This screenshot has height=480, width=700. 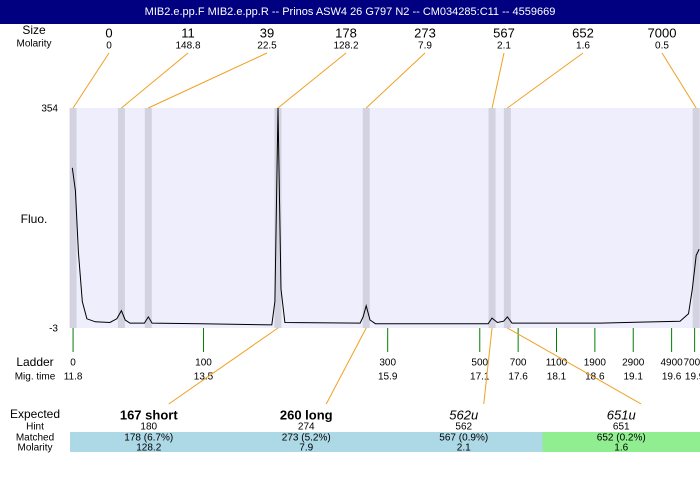 I want to click on peak-molarity: 0, so click(x=109, y=46).